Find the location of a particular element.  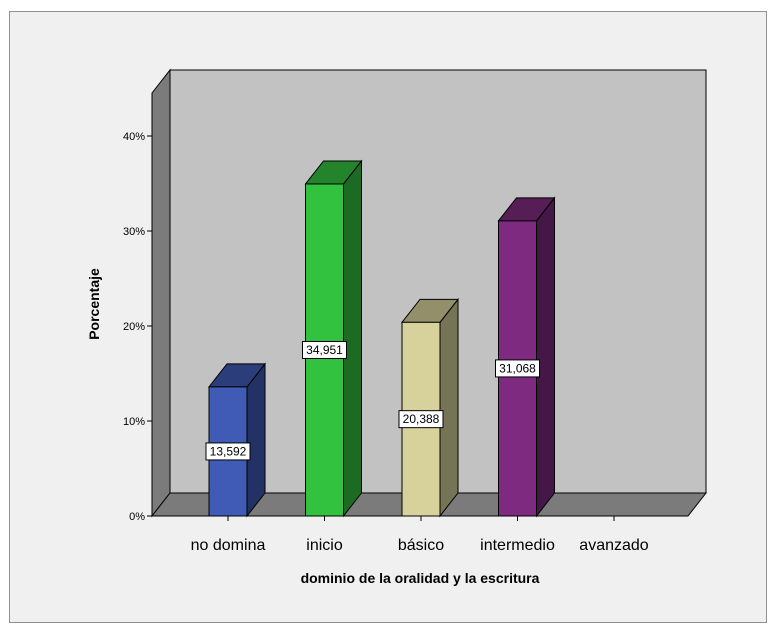

y-axis-title: Porcentaje is located at coordinates (94, 304).